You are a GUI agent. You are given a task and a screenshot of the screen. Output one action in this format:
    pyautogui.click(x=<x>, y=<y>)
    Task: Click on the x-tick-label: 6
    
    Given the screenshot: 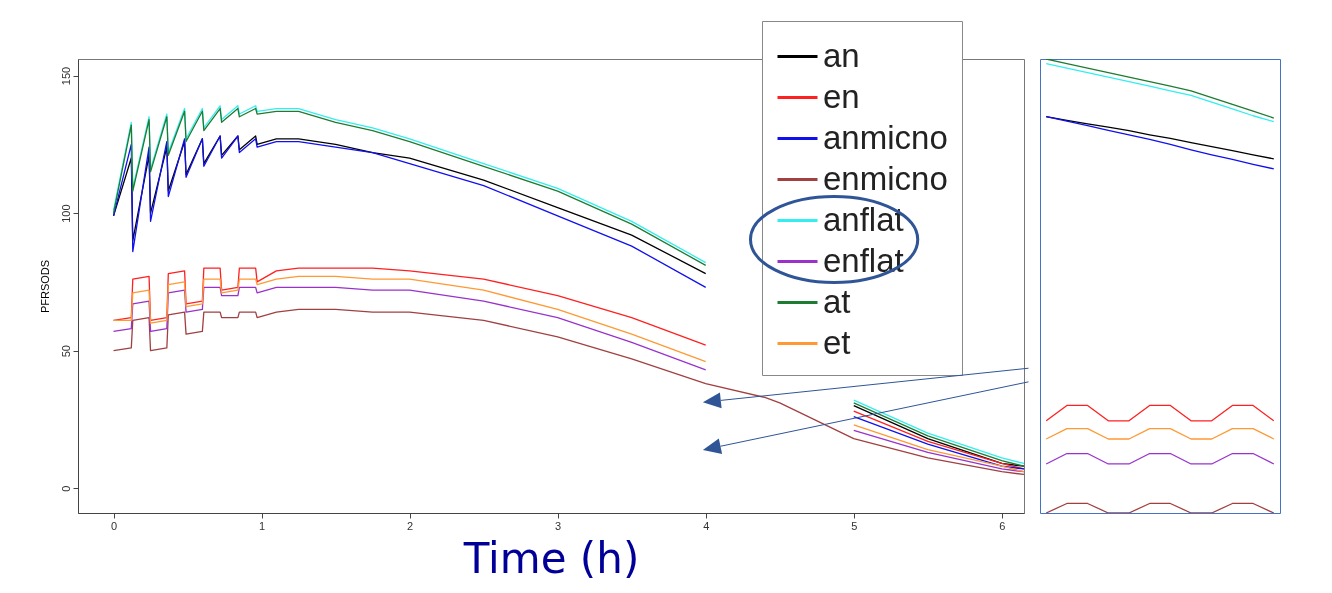 What is the action you would take?
    pyautogui.click(x=1002, y=525)
    